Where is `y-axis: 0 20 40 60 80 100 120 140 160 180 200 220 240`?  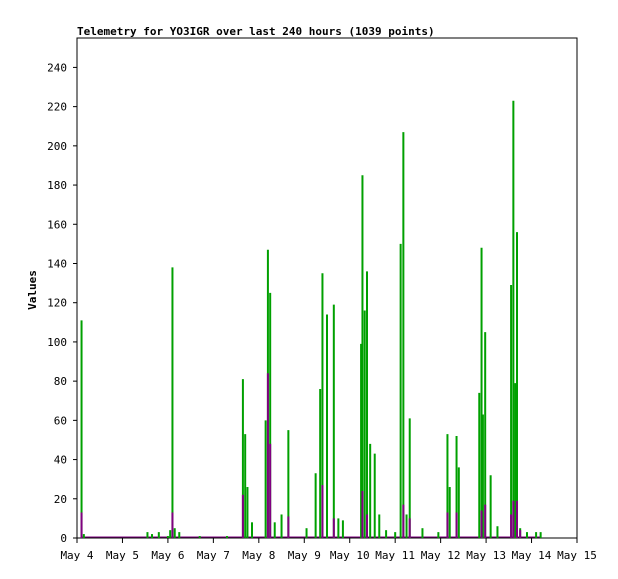
y-axis: 0 20 40 60 80 100 120 140 160 180 200 220 240 is located at coordinates (62, 303).